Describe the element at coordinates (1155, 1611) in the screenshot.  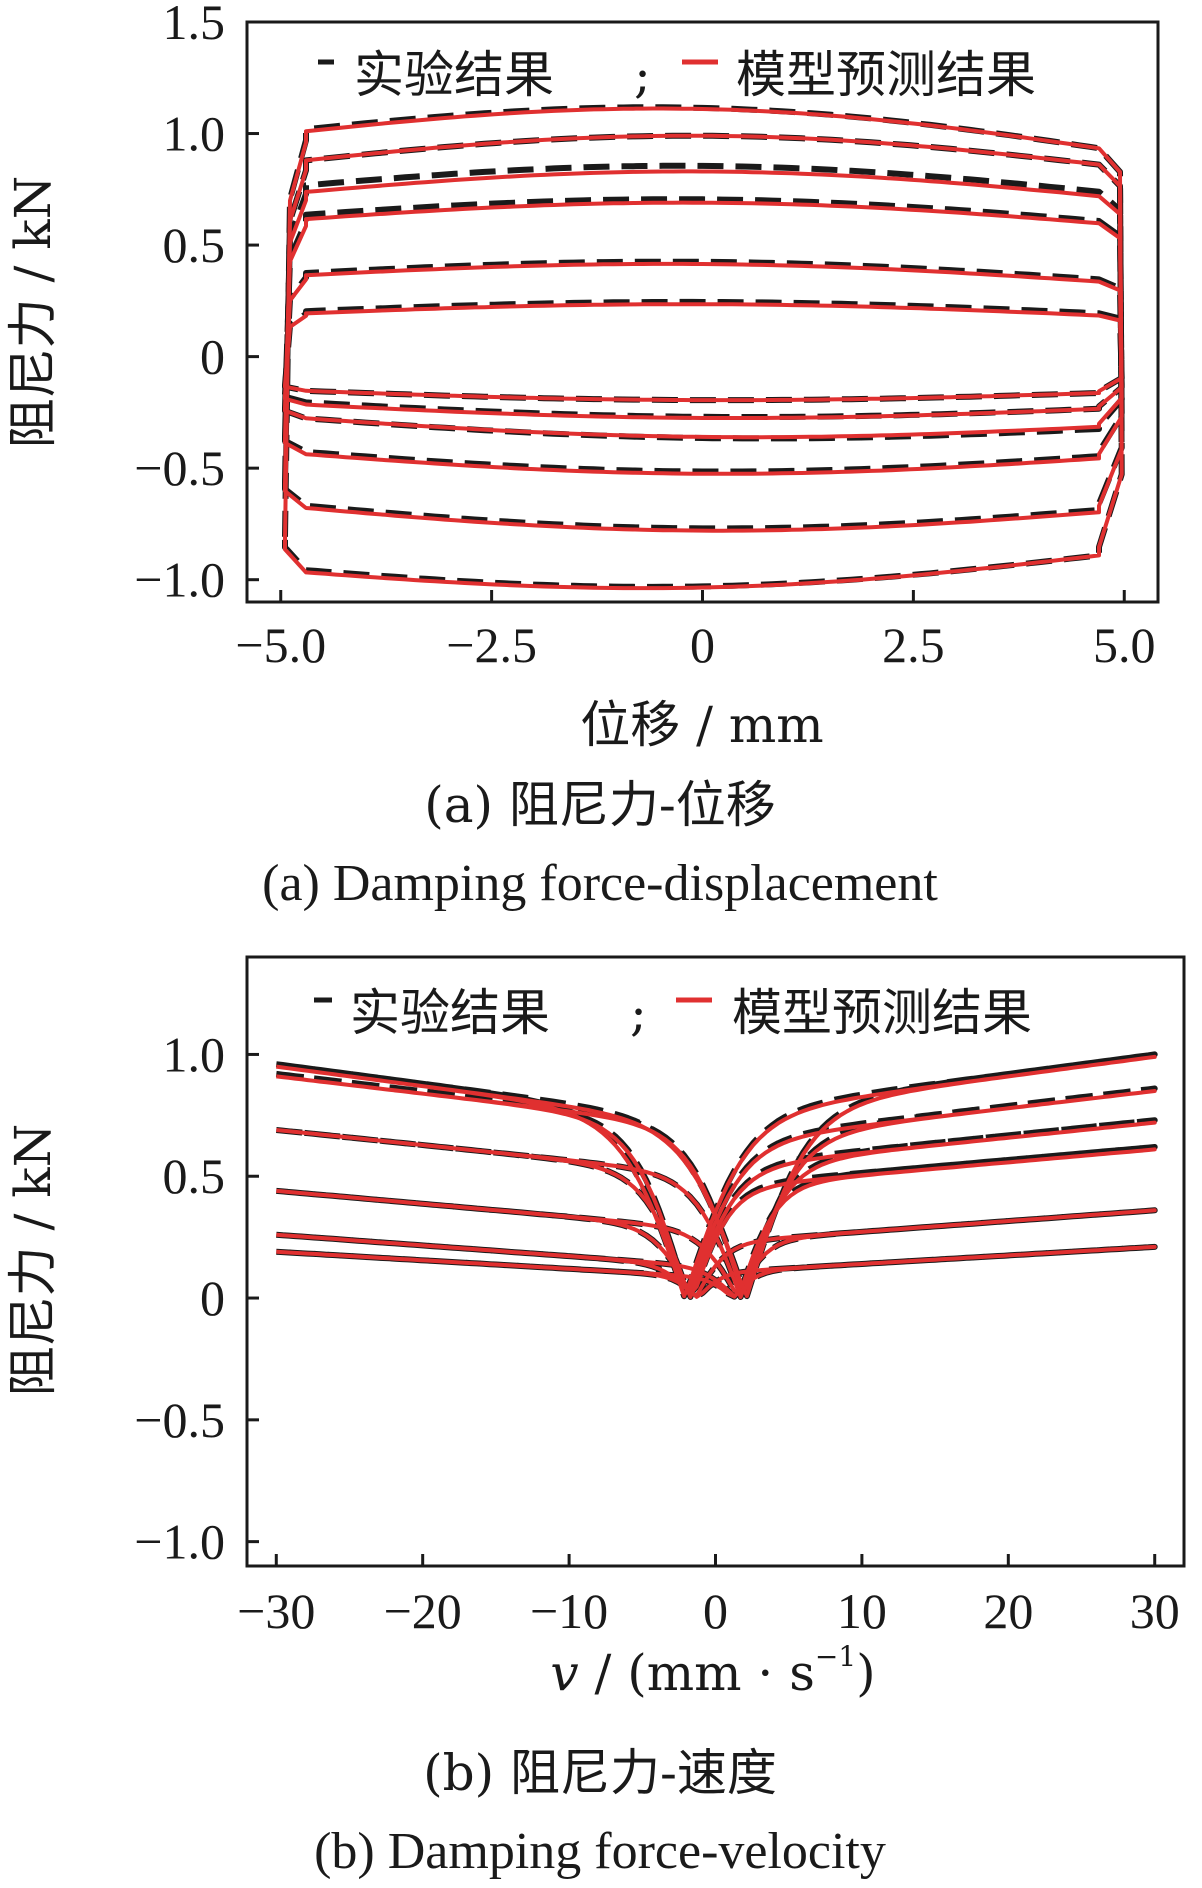
I see `x-tick-label: 30` at that location.